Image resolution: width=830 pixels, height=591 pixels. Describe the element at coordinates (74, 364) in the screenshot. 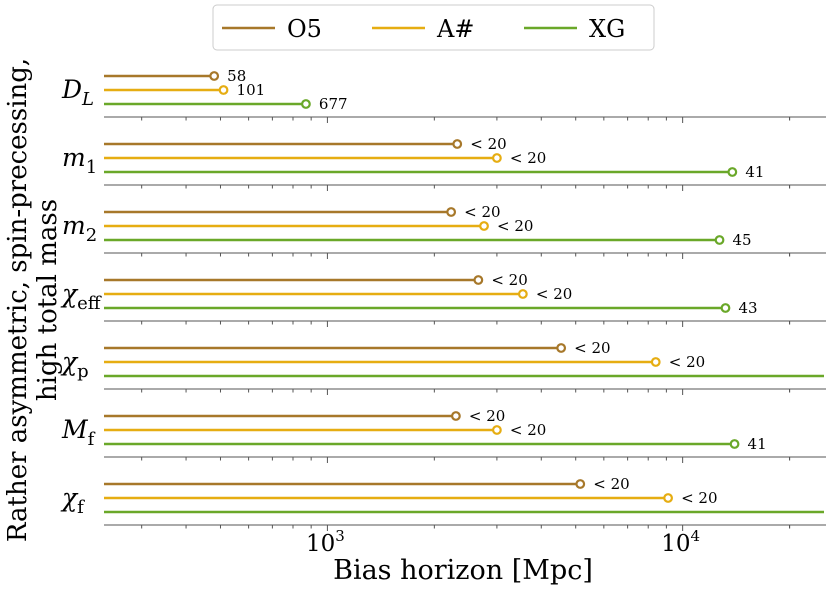

I see `parameter-label: χp` at that location.